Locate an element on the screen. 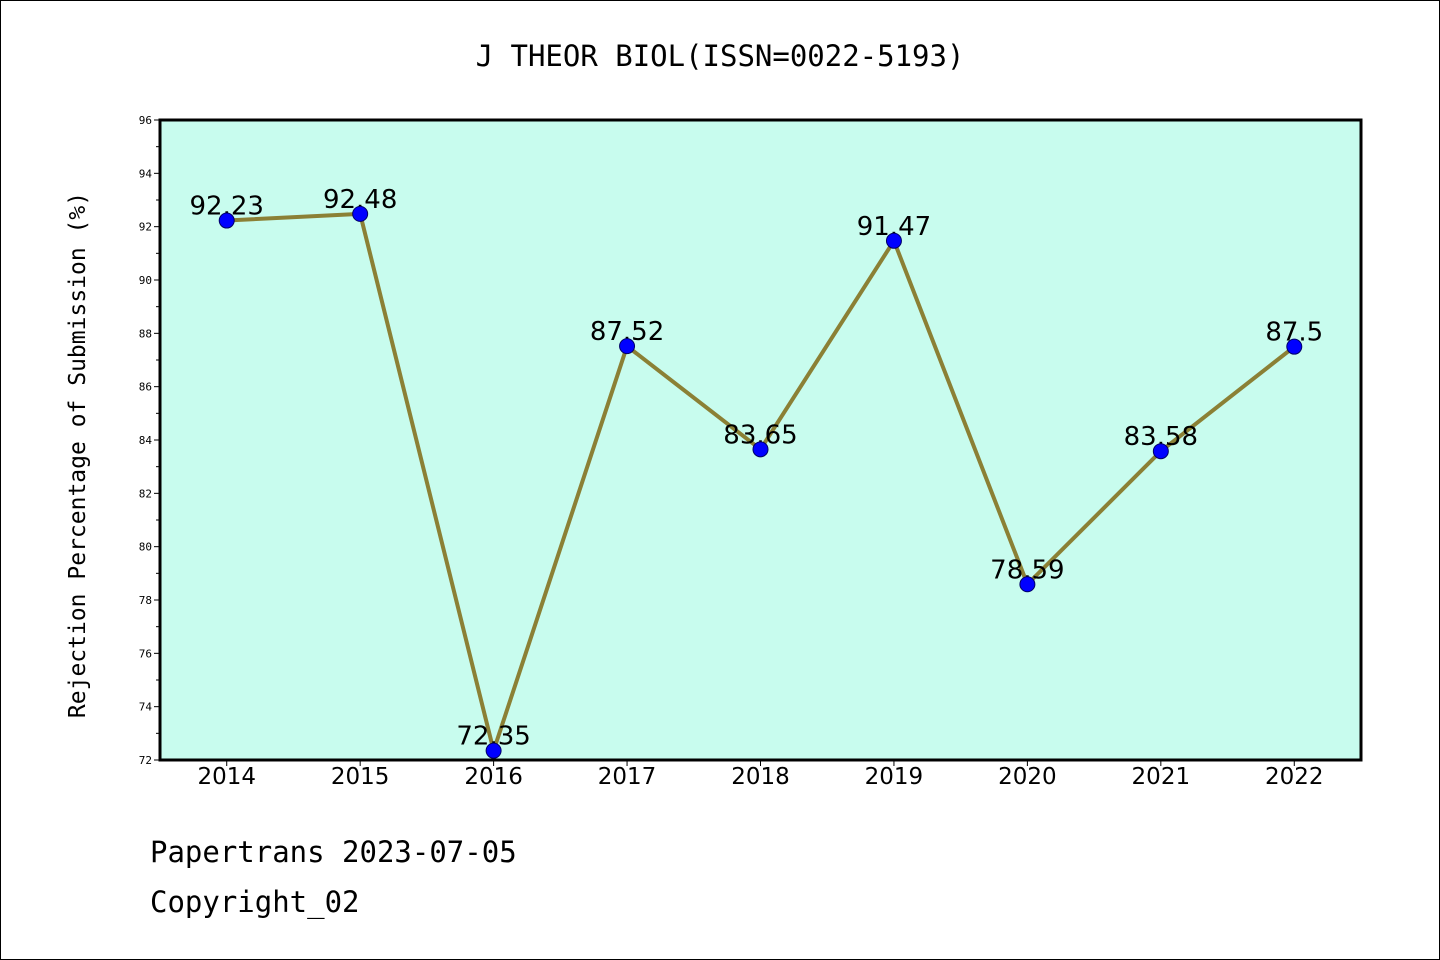 This screenshot has width=1440, height=960. x-tick-label: 2021 is located at coordinates (1161, 777).